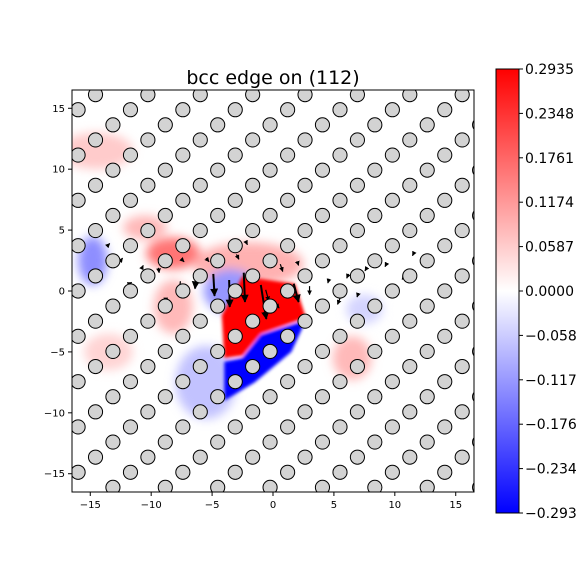  I want to click on y-tick-label: 0, so click(62, 292).